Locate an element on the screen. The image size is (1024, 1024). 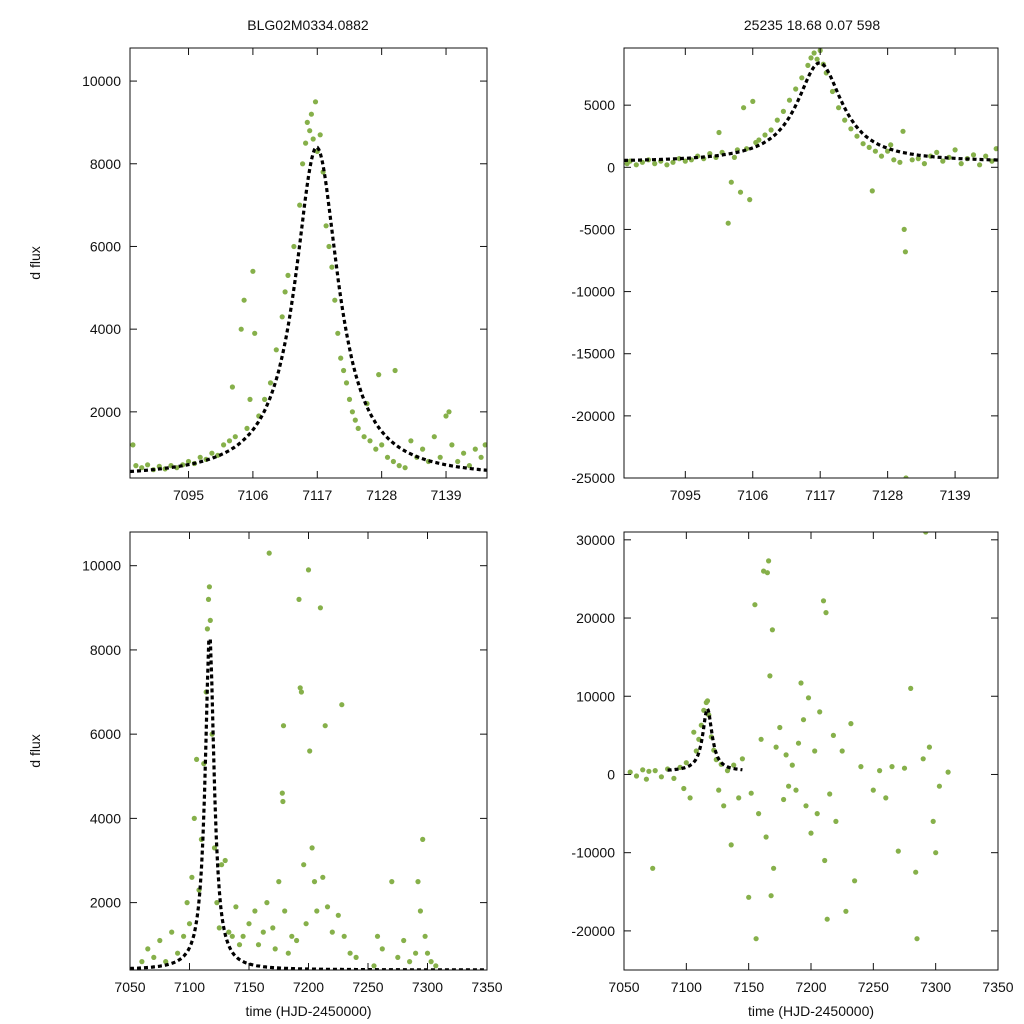
y-tick-label: 2000 is located at coordinates (105, 903).